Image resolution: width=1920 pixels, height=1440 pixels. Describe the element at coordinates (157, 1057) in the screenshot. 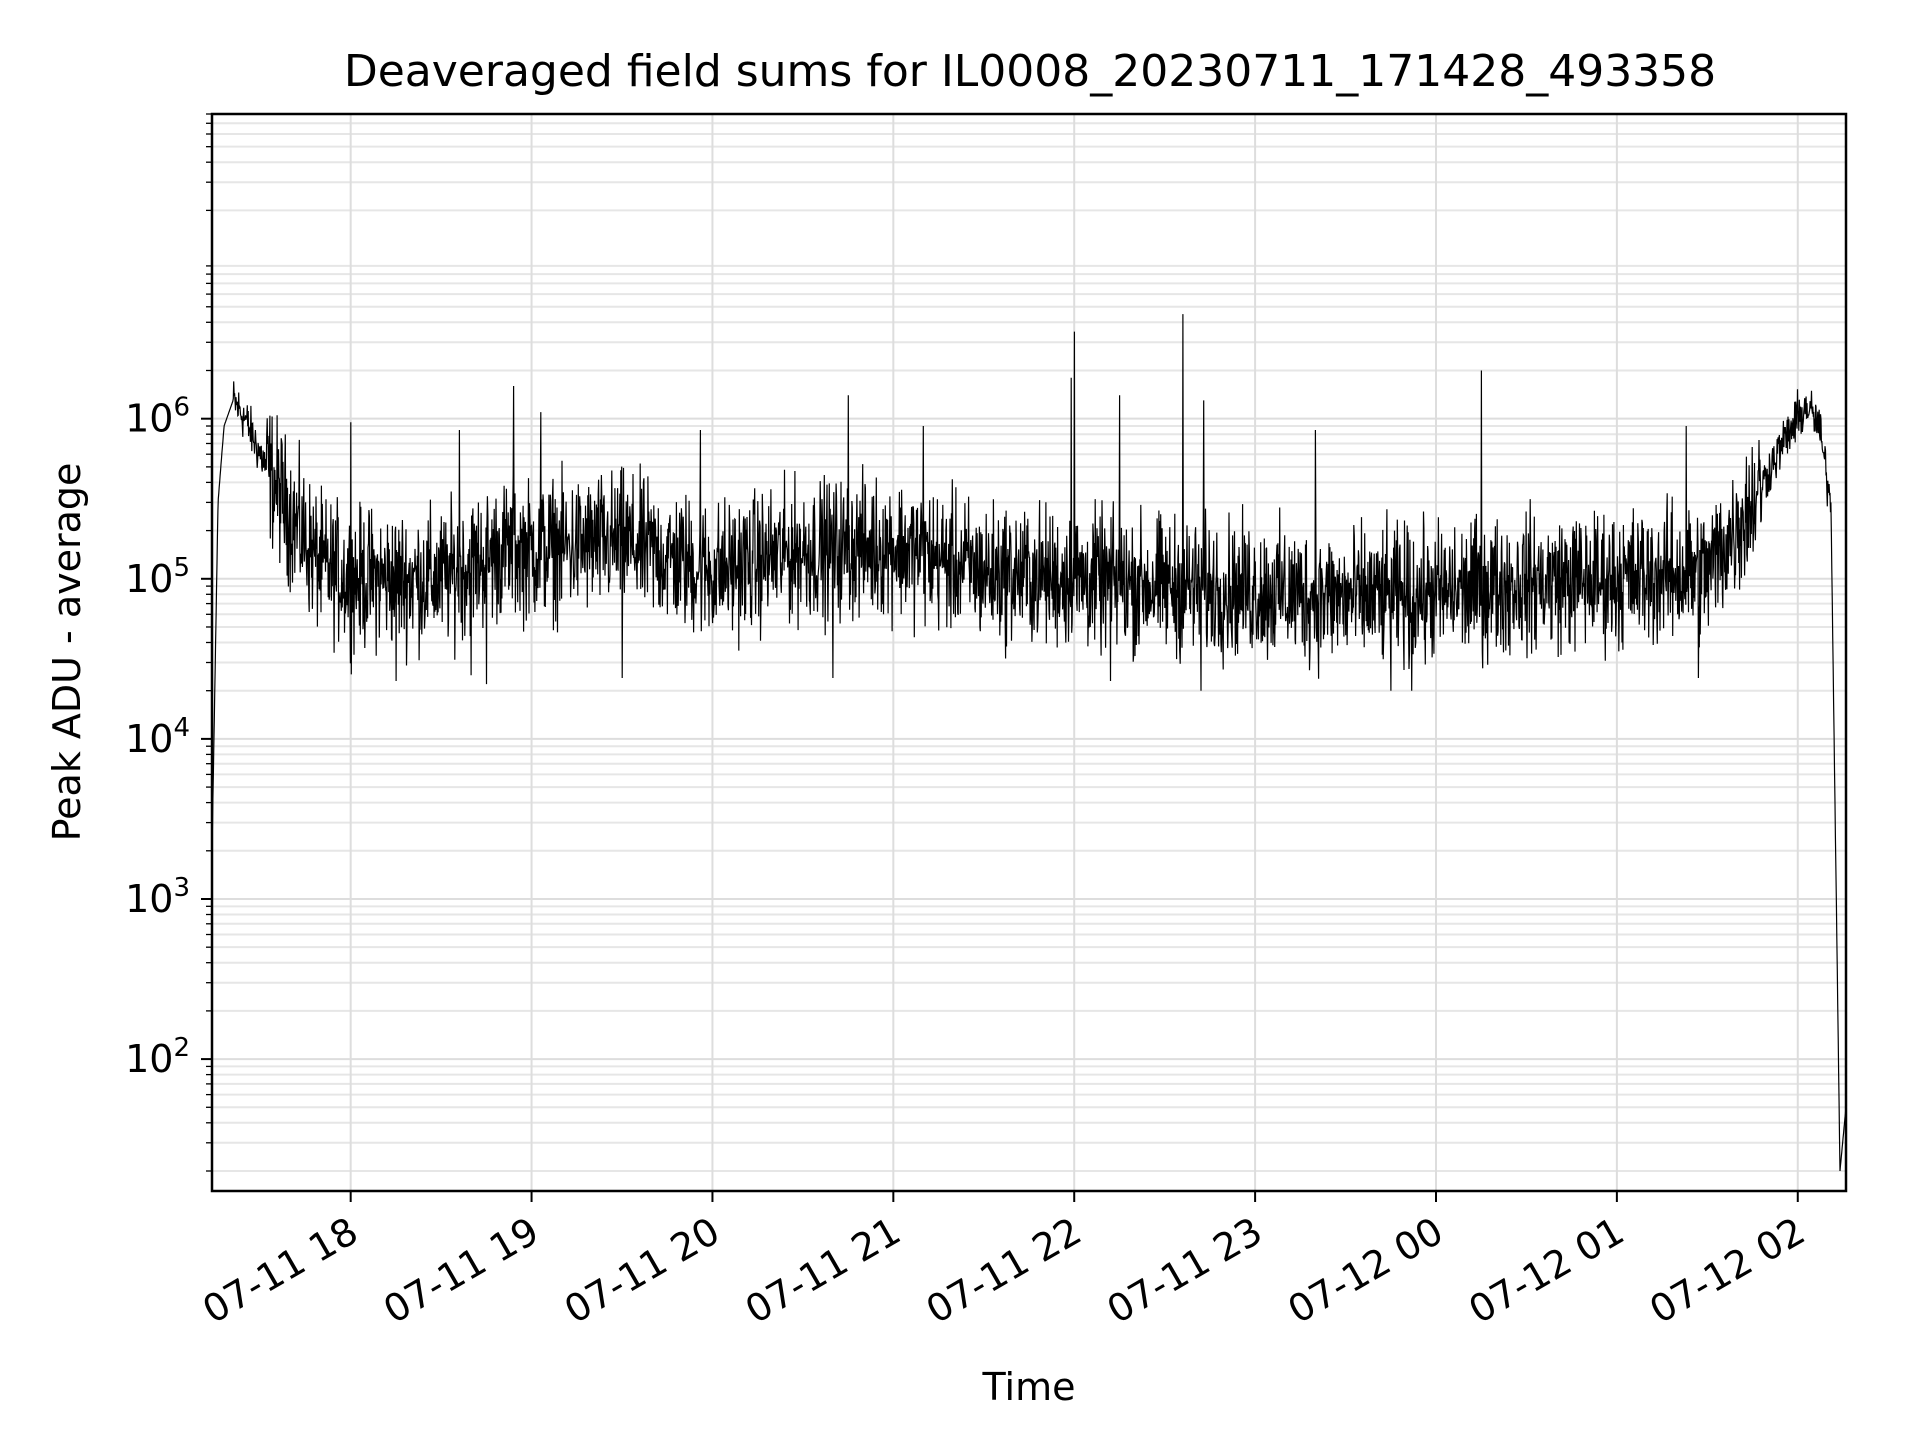

I see `y-tick-label: 102` at that location.